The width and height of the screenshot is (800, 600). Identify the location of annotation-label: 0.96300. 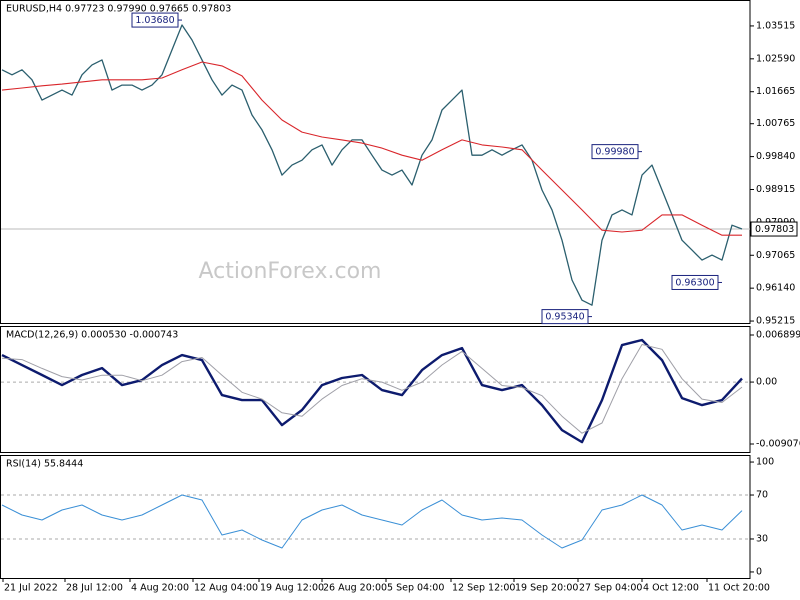
(694, 282).